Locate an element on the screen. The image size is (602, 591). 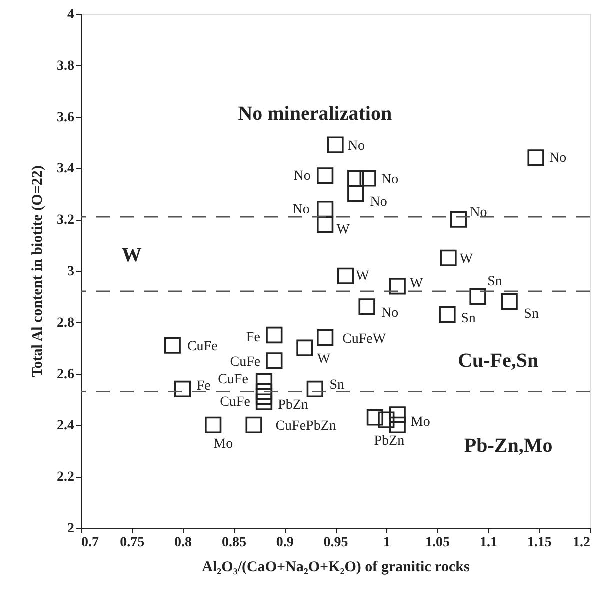
x-tick-label: 1.05 is located at coordinates (438, 543).